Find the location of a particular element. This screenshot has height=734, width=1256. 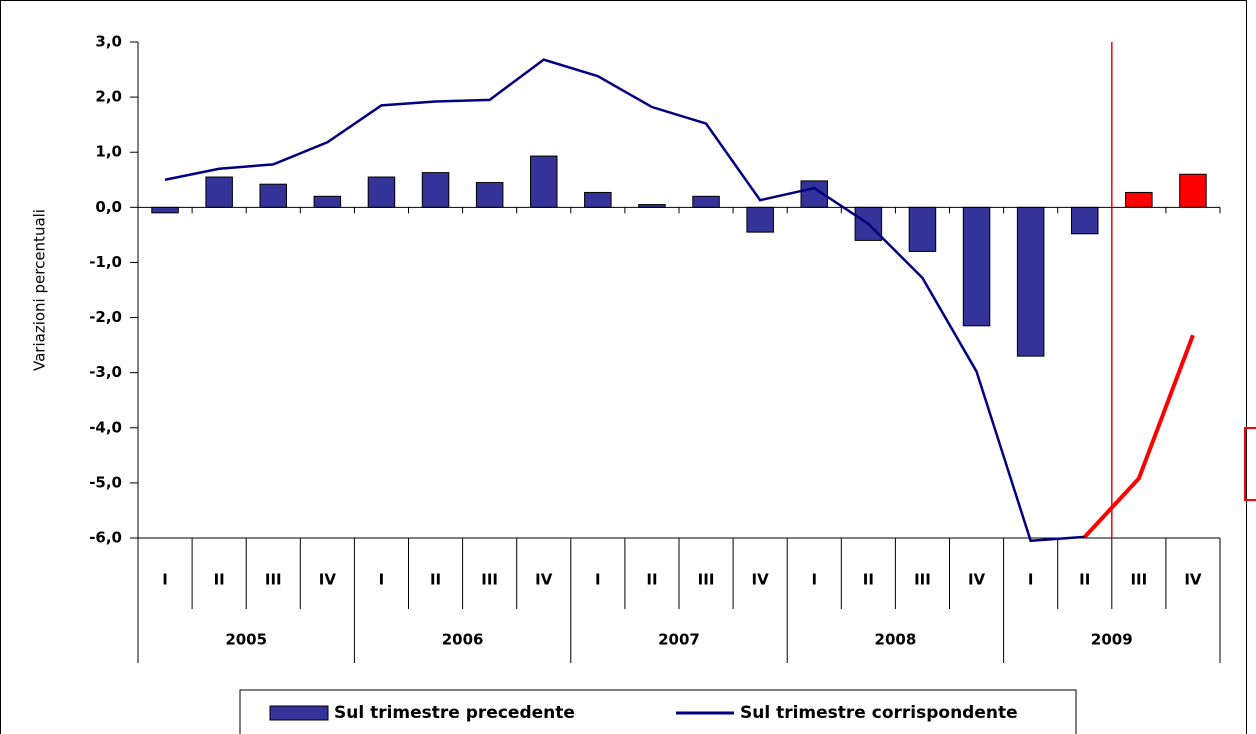

legend-swatch is located at coordinates (299, 713).